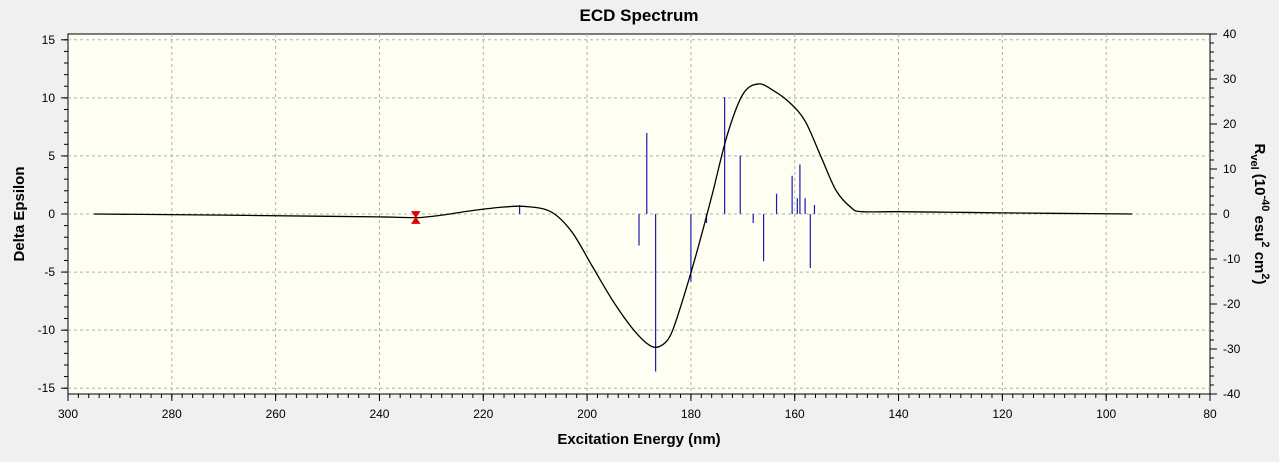  I want to click on y2-label-sub: vel, so click(1254, 161).